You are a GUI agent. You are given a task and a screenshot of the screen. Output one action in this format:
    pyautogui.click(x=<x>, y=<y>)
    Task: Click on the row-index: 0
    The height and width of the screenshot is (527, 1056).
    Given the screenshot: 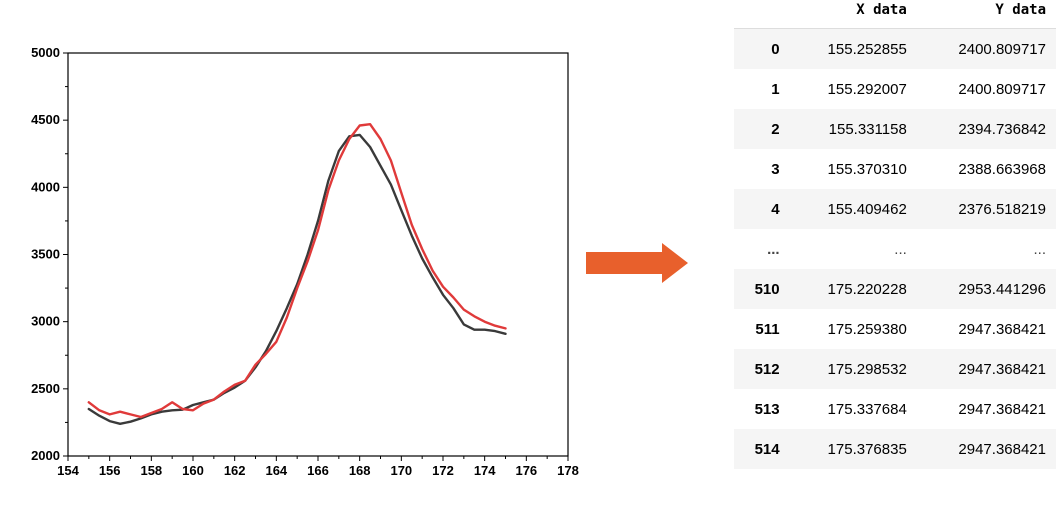 What is the action you would take?
    pyautogui.click(x=775, y=49)
    